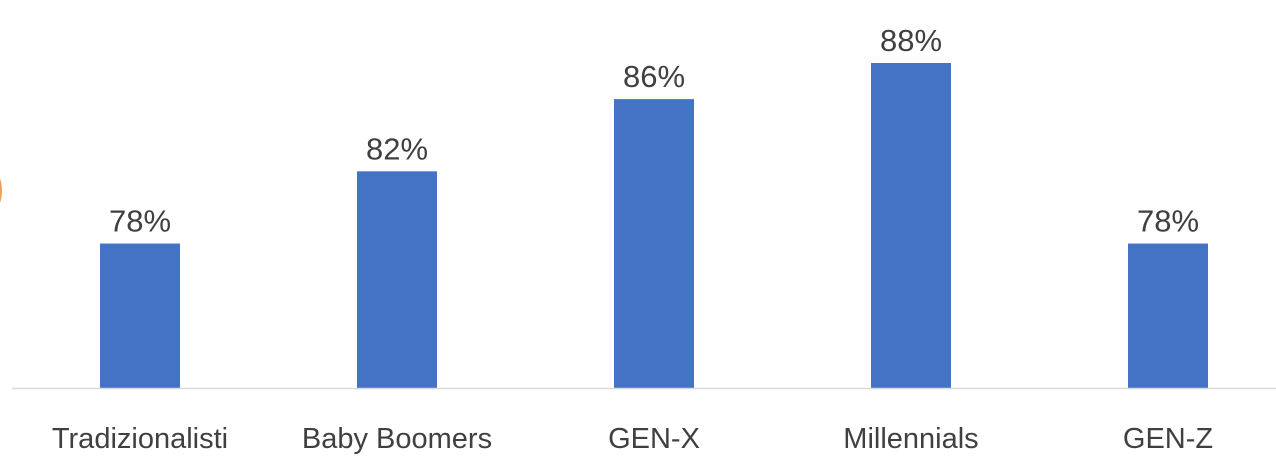 This screenshot has width=1276, height=460. What do you see at coordinates (397, 439) in the screenshot?
I see `x-tick-label: Baby Boomers` at bounding box center [397, 439].